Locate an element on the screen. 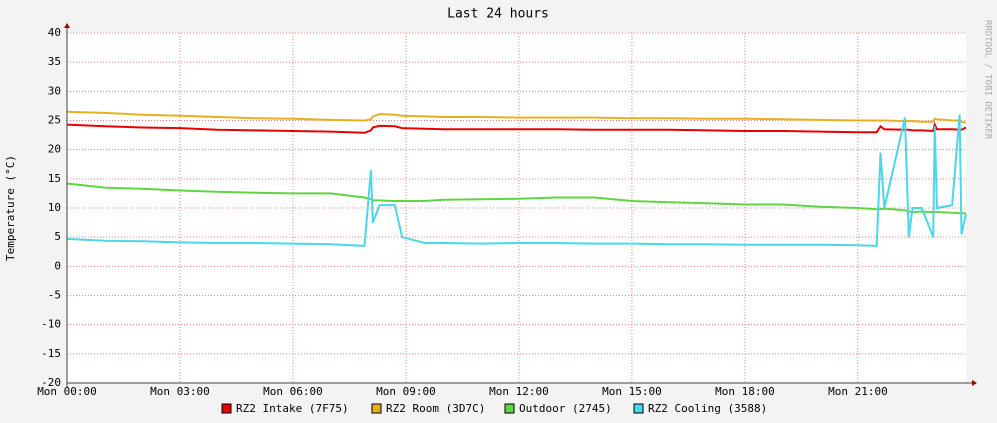 The image size is (997, 423). y-tick-label: 10 is located at coordinates (54, 207).